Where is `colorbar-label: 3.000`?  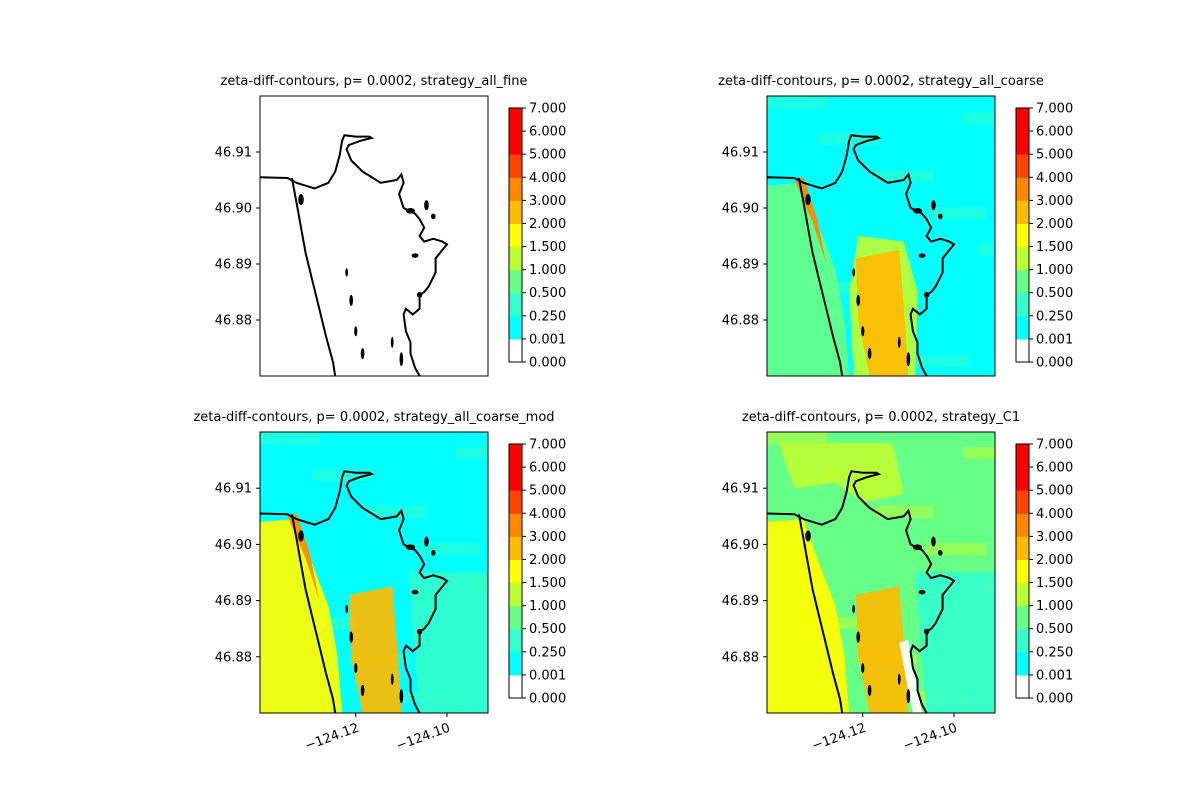
colorbar-label: 3.000 is located at coordinates (1054, 201).